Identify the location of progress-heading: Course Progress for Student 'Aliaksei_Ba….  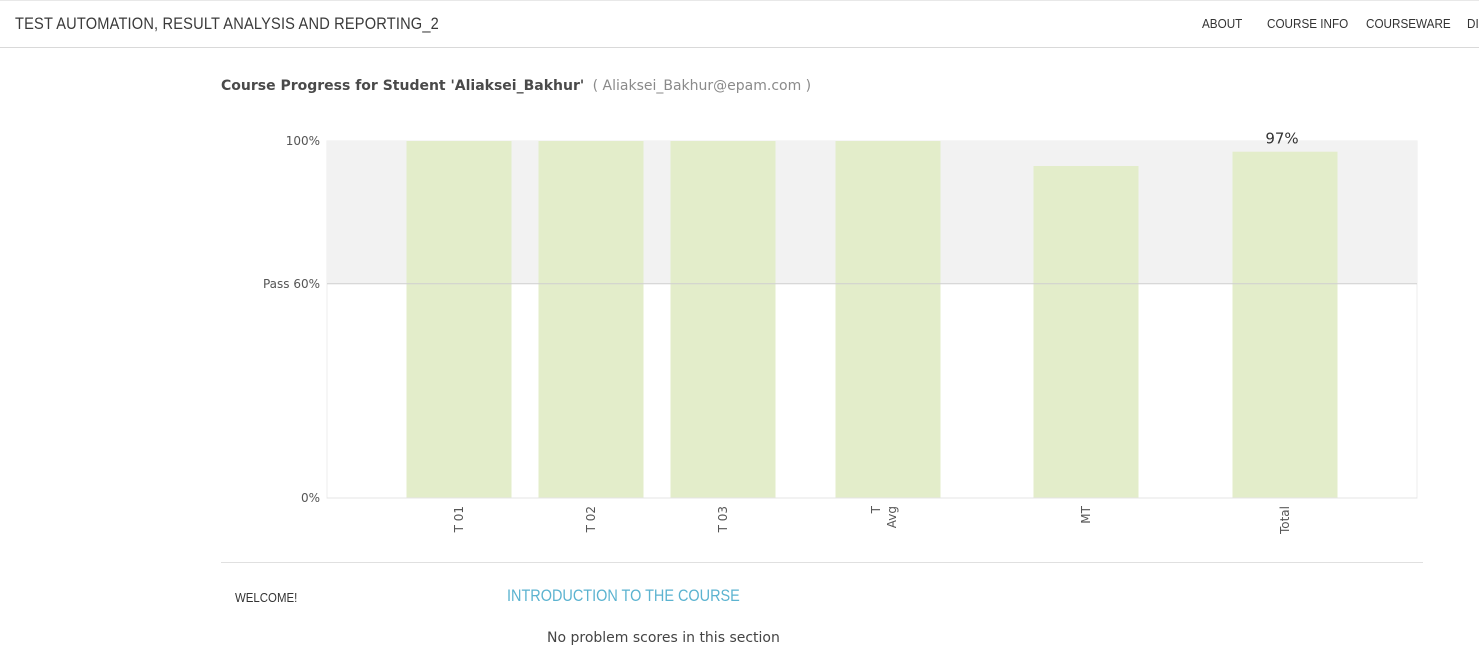
(516, 86).